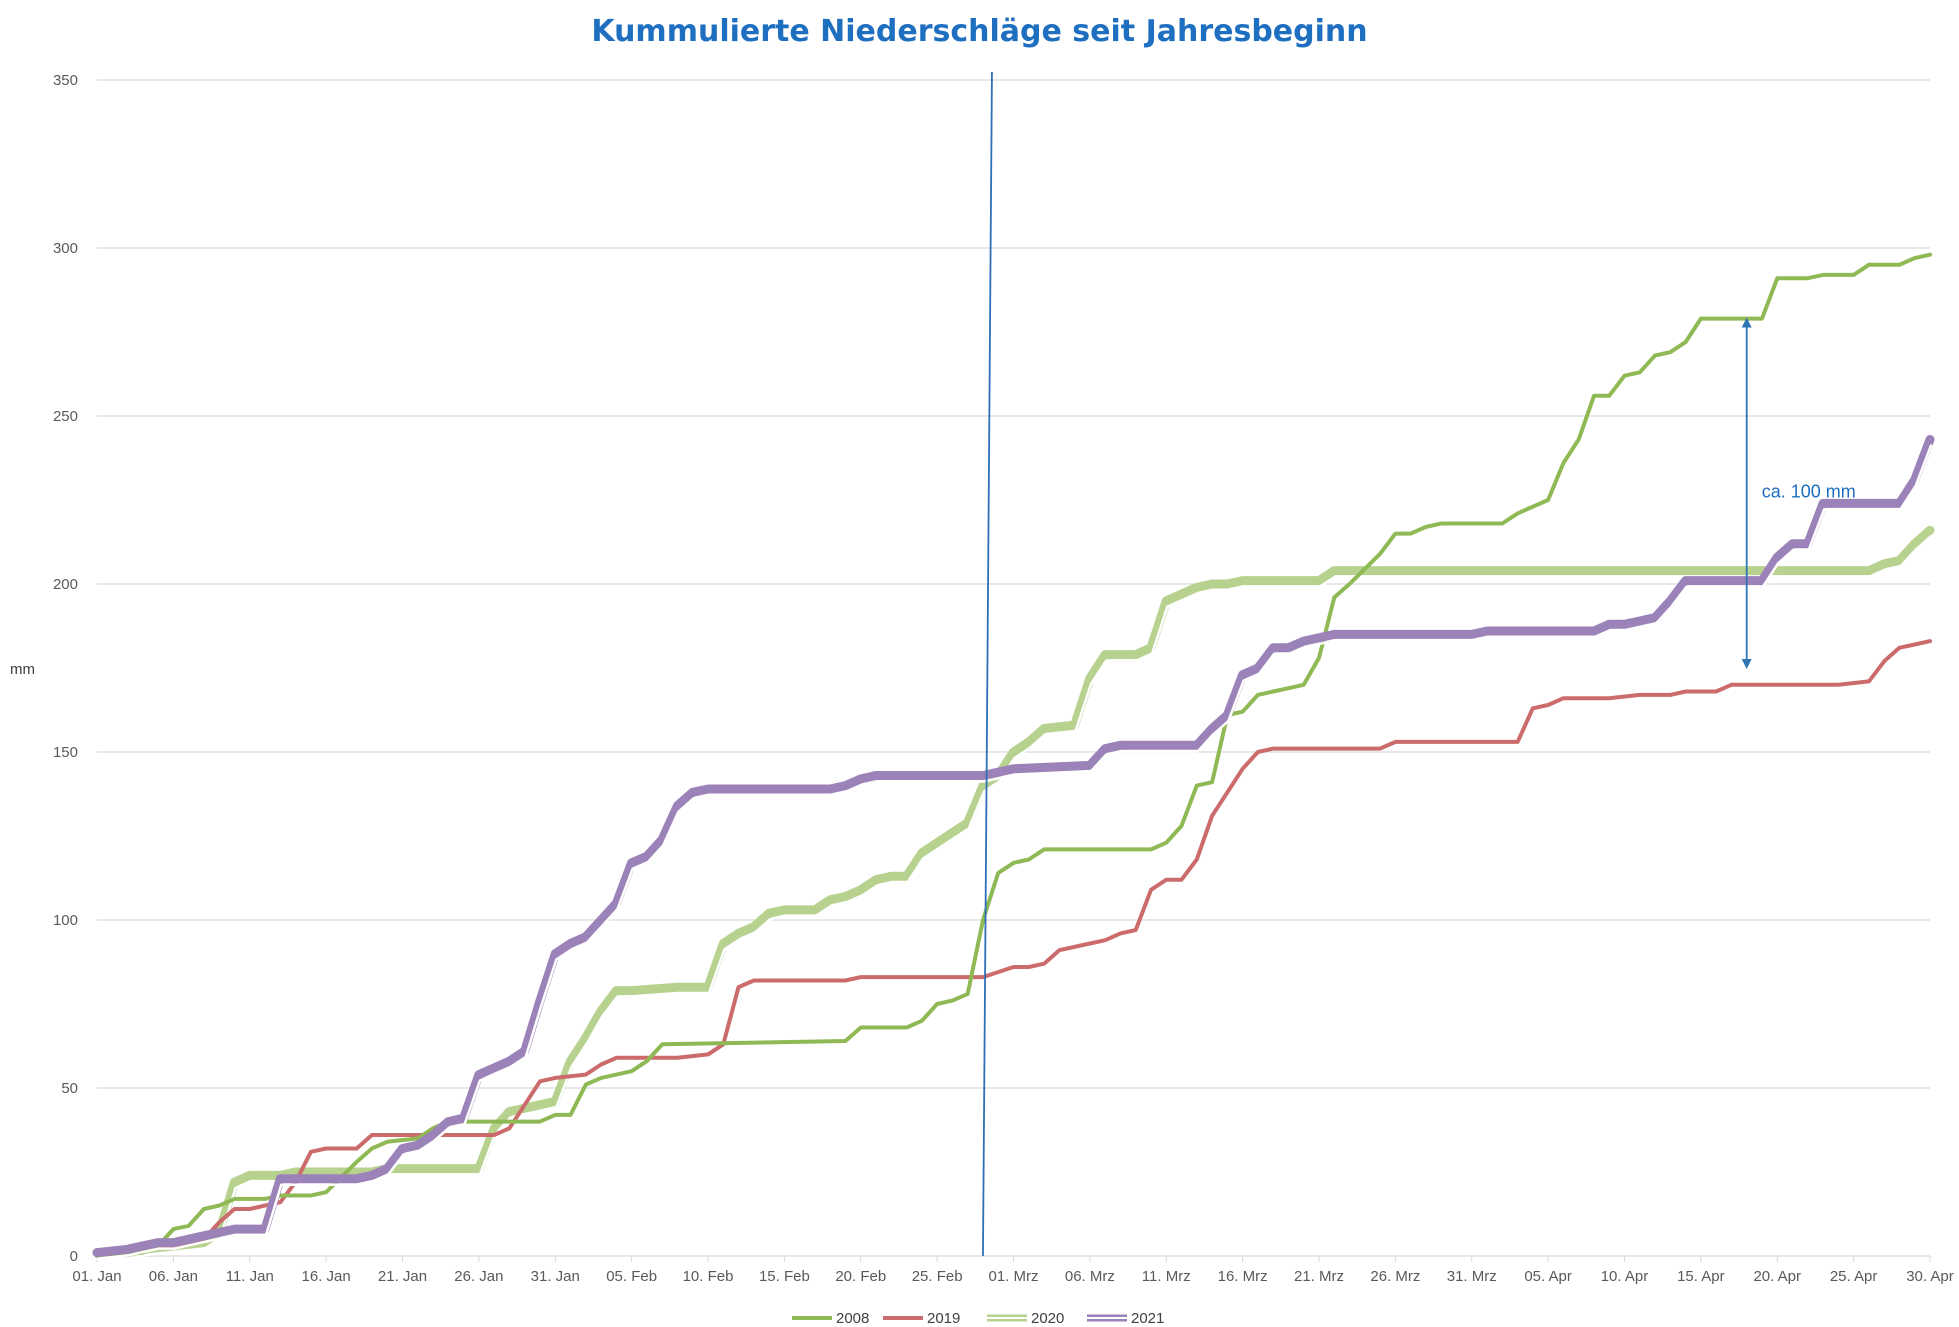 The width and height of the screenshot is (1959, 1327). What do you see at coordinates (326, 1276) in the screenshot?
I see `x-tick-label-3: 16. Jan` at bounding box center [326, 1276].